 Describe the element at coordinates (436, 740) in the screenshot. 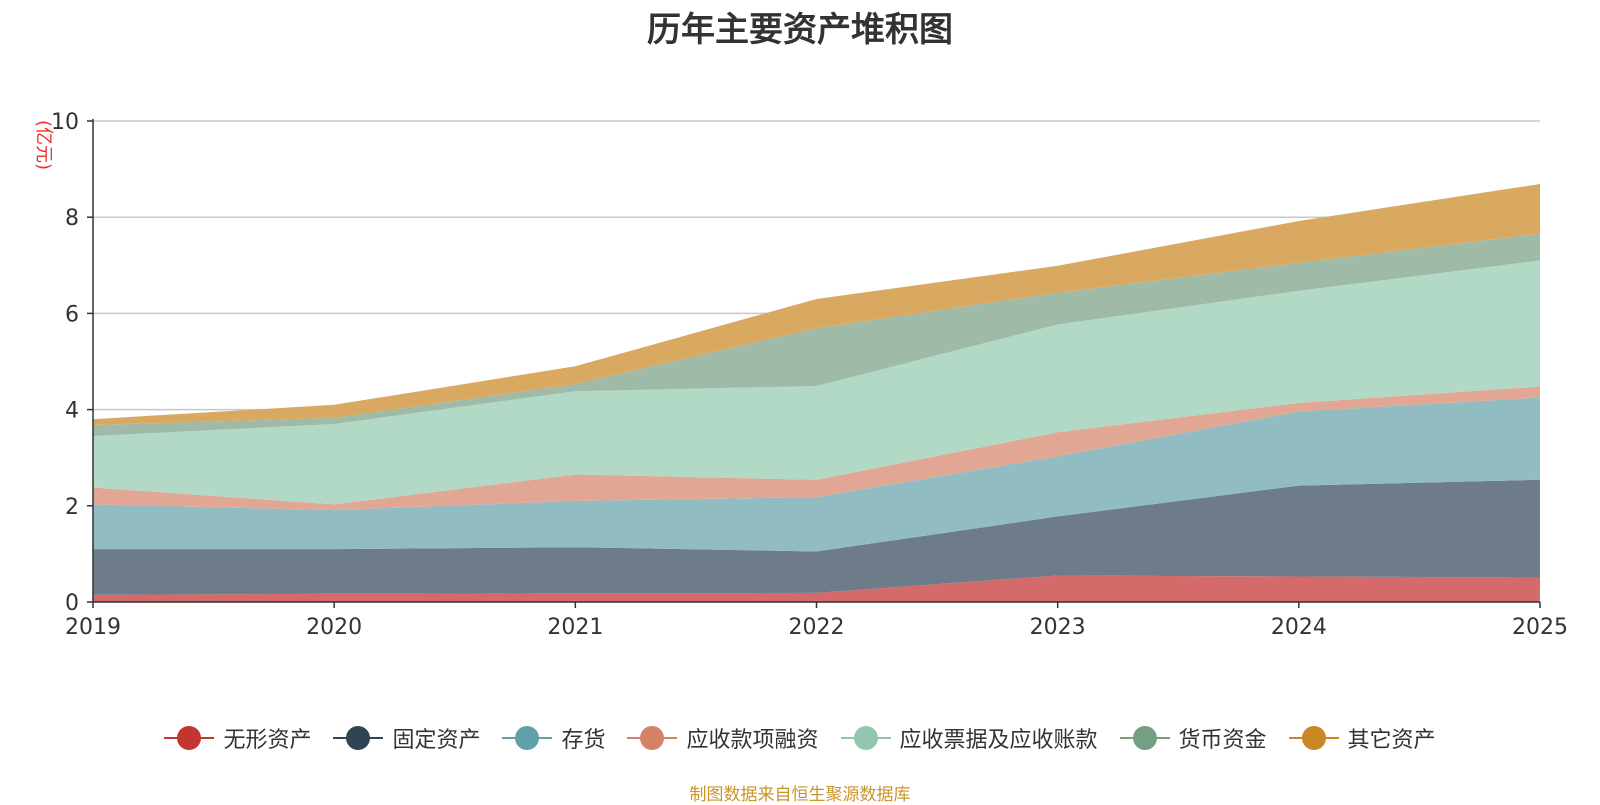

I see `legend-label: 固定资产` at that location.